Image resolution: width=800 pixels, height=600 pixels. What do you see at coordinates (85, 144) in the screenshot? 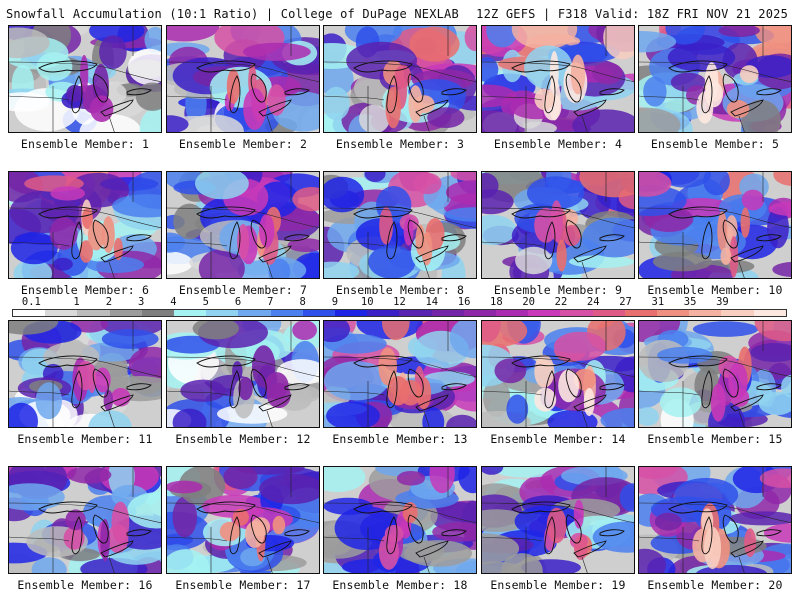
I see `ensemble-member-label: Ensemble Member: 1` at bounding box center [85, 144].